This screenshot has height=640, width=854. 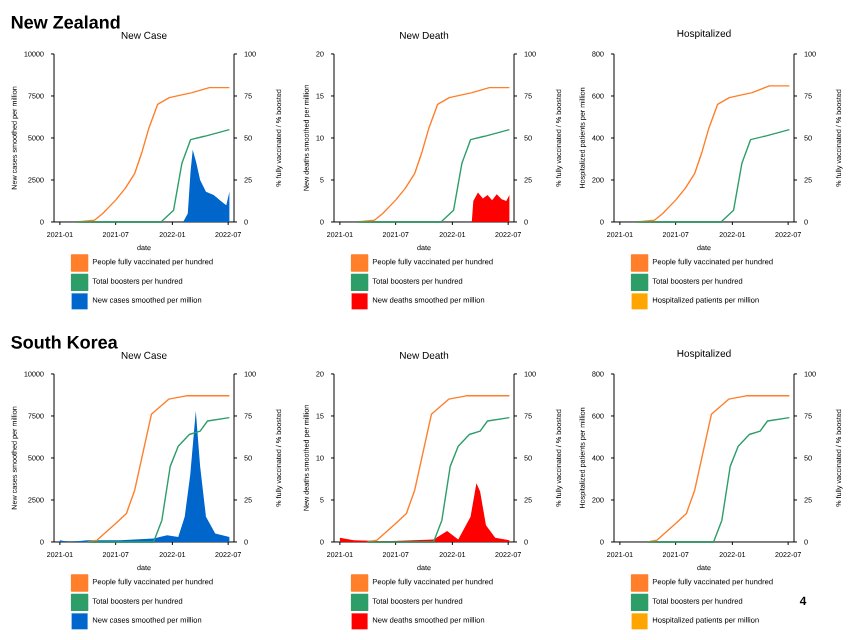 What do you see at coordinates (65, 22) in the screenshot?
I see `text: New Zealand` at bounding box center [65, 22].